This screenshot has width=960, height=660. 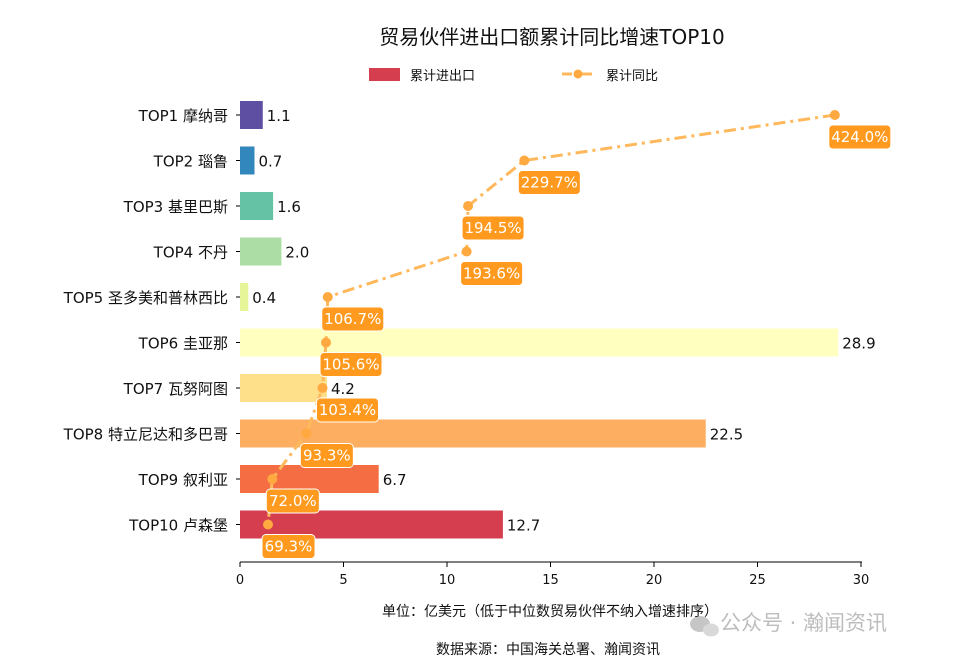 I want to click on y-tick-label: TOP10 卢森堡, so click(x=178, y=526).